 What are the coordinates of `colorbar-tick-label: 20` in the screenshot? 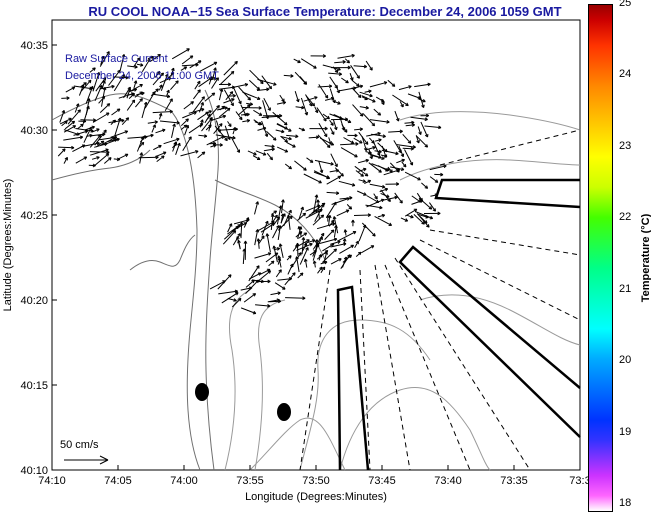 It's located at (625, 360).